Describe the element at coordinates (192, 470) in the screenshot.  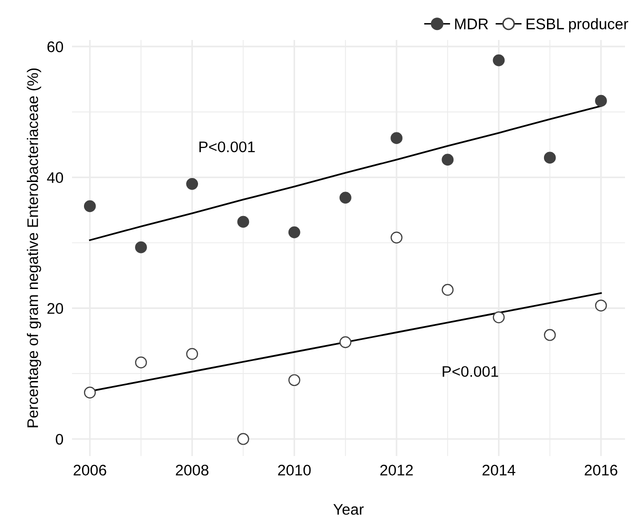
I see `x-tick-label: 2008` at that location.